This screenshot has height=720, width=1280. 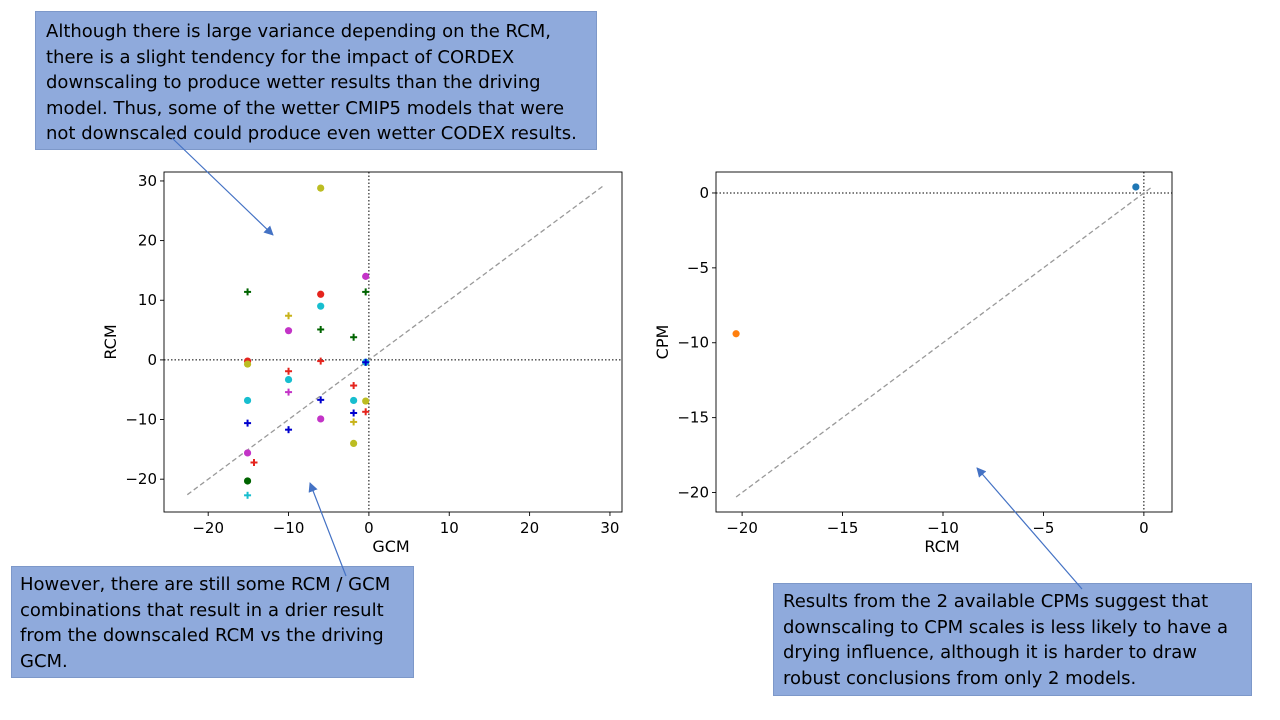 What do you see at coordinates (698, 268) in the screenshot?
I see `y-tick-label: −5` at bounding box center [698, 268].